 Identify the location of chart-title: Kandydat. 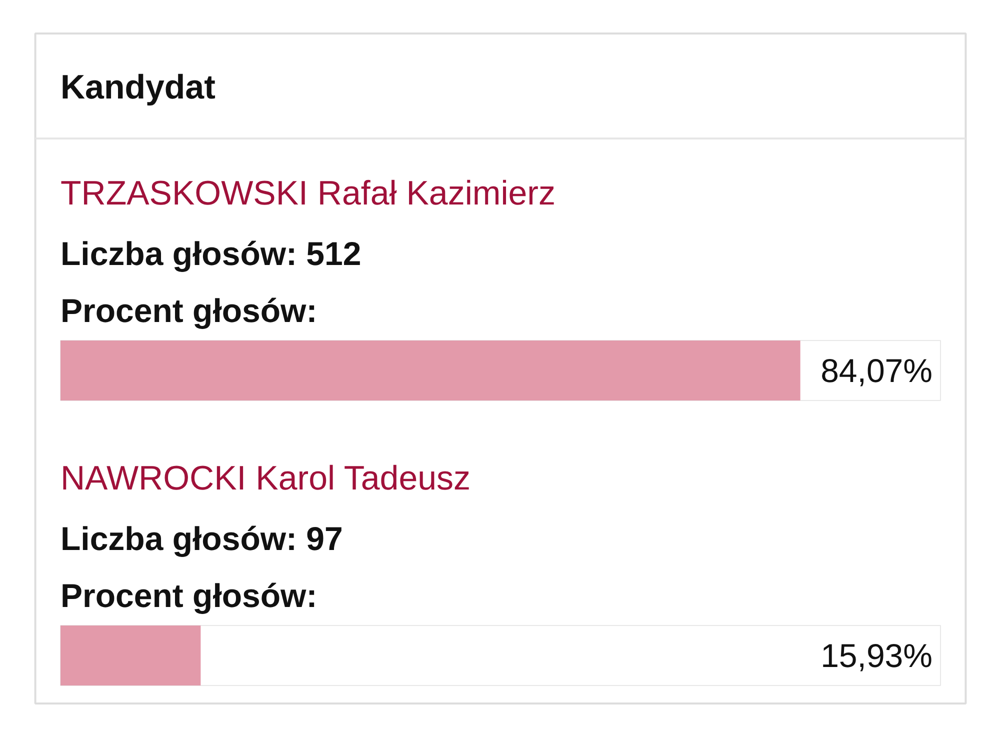
(138, 87).